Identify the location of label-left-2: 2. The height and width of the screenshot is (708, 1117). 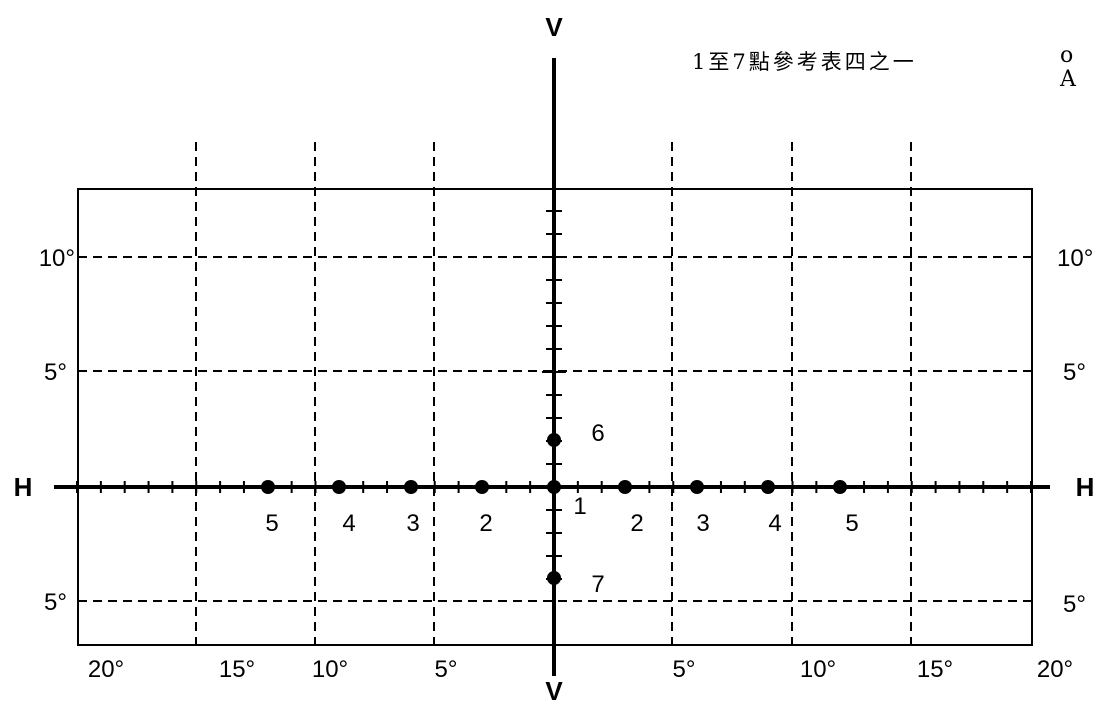
(485, 523).